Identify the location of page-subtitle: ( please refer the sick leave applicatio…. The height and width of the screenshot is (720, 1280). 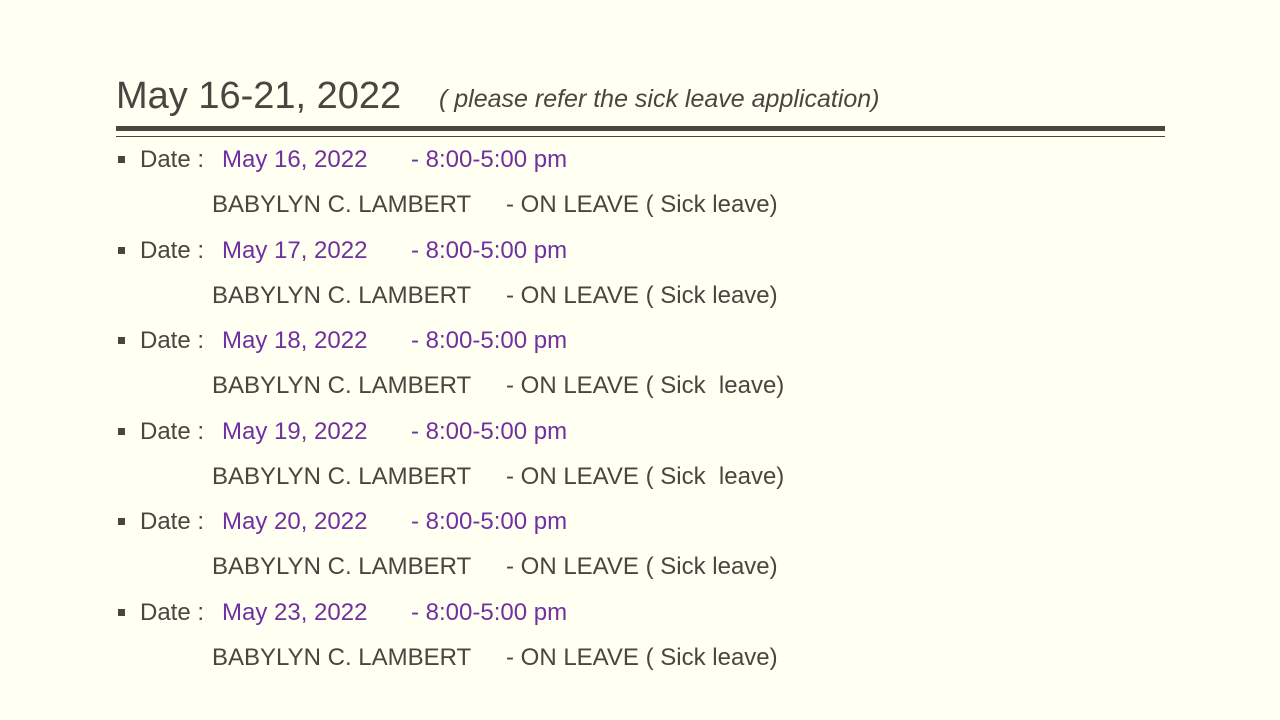
(659, 99).